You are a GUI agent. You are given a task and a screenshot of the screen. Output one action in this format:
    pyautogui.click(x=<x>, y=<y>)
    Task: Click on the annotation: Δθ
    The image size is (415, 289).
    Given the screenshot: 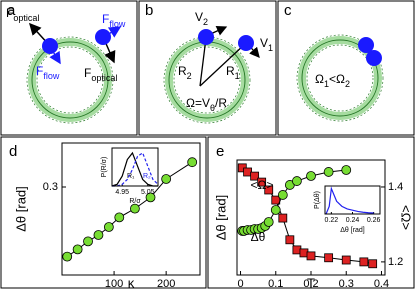 What is the action you would take?
    pyautogui.click(x=258, y=237)
    